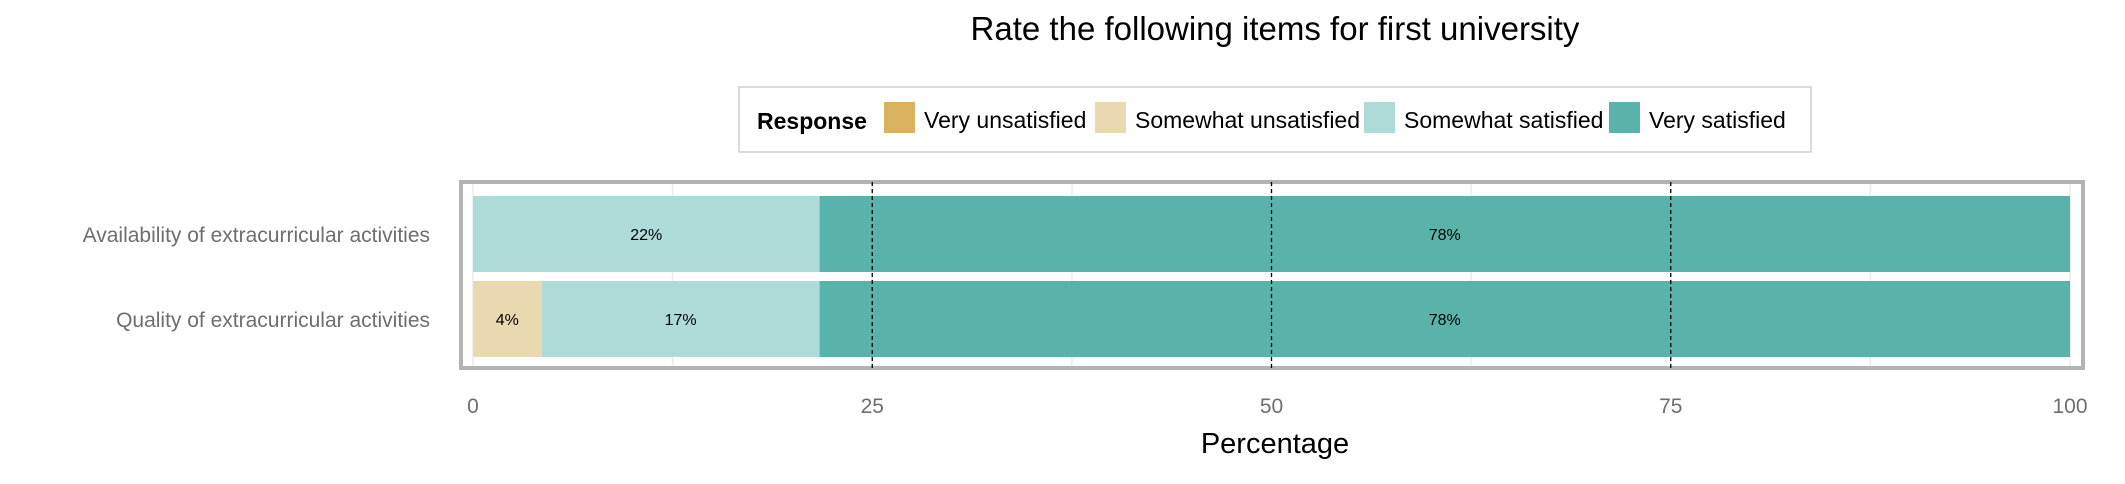 The image size is (2125, 484). Describe the element at coordinates (1271, 406) in the screenshot. I see `x-tick-label: 50` at that location.